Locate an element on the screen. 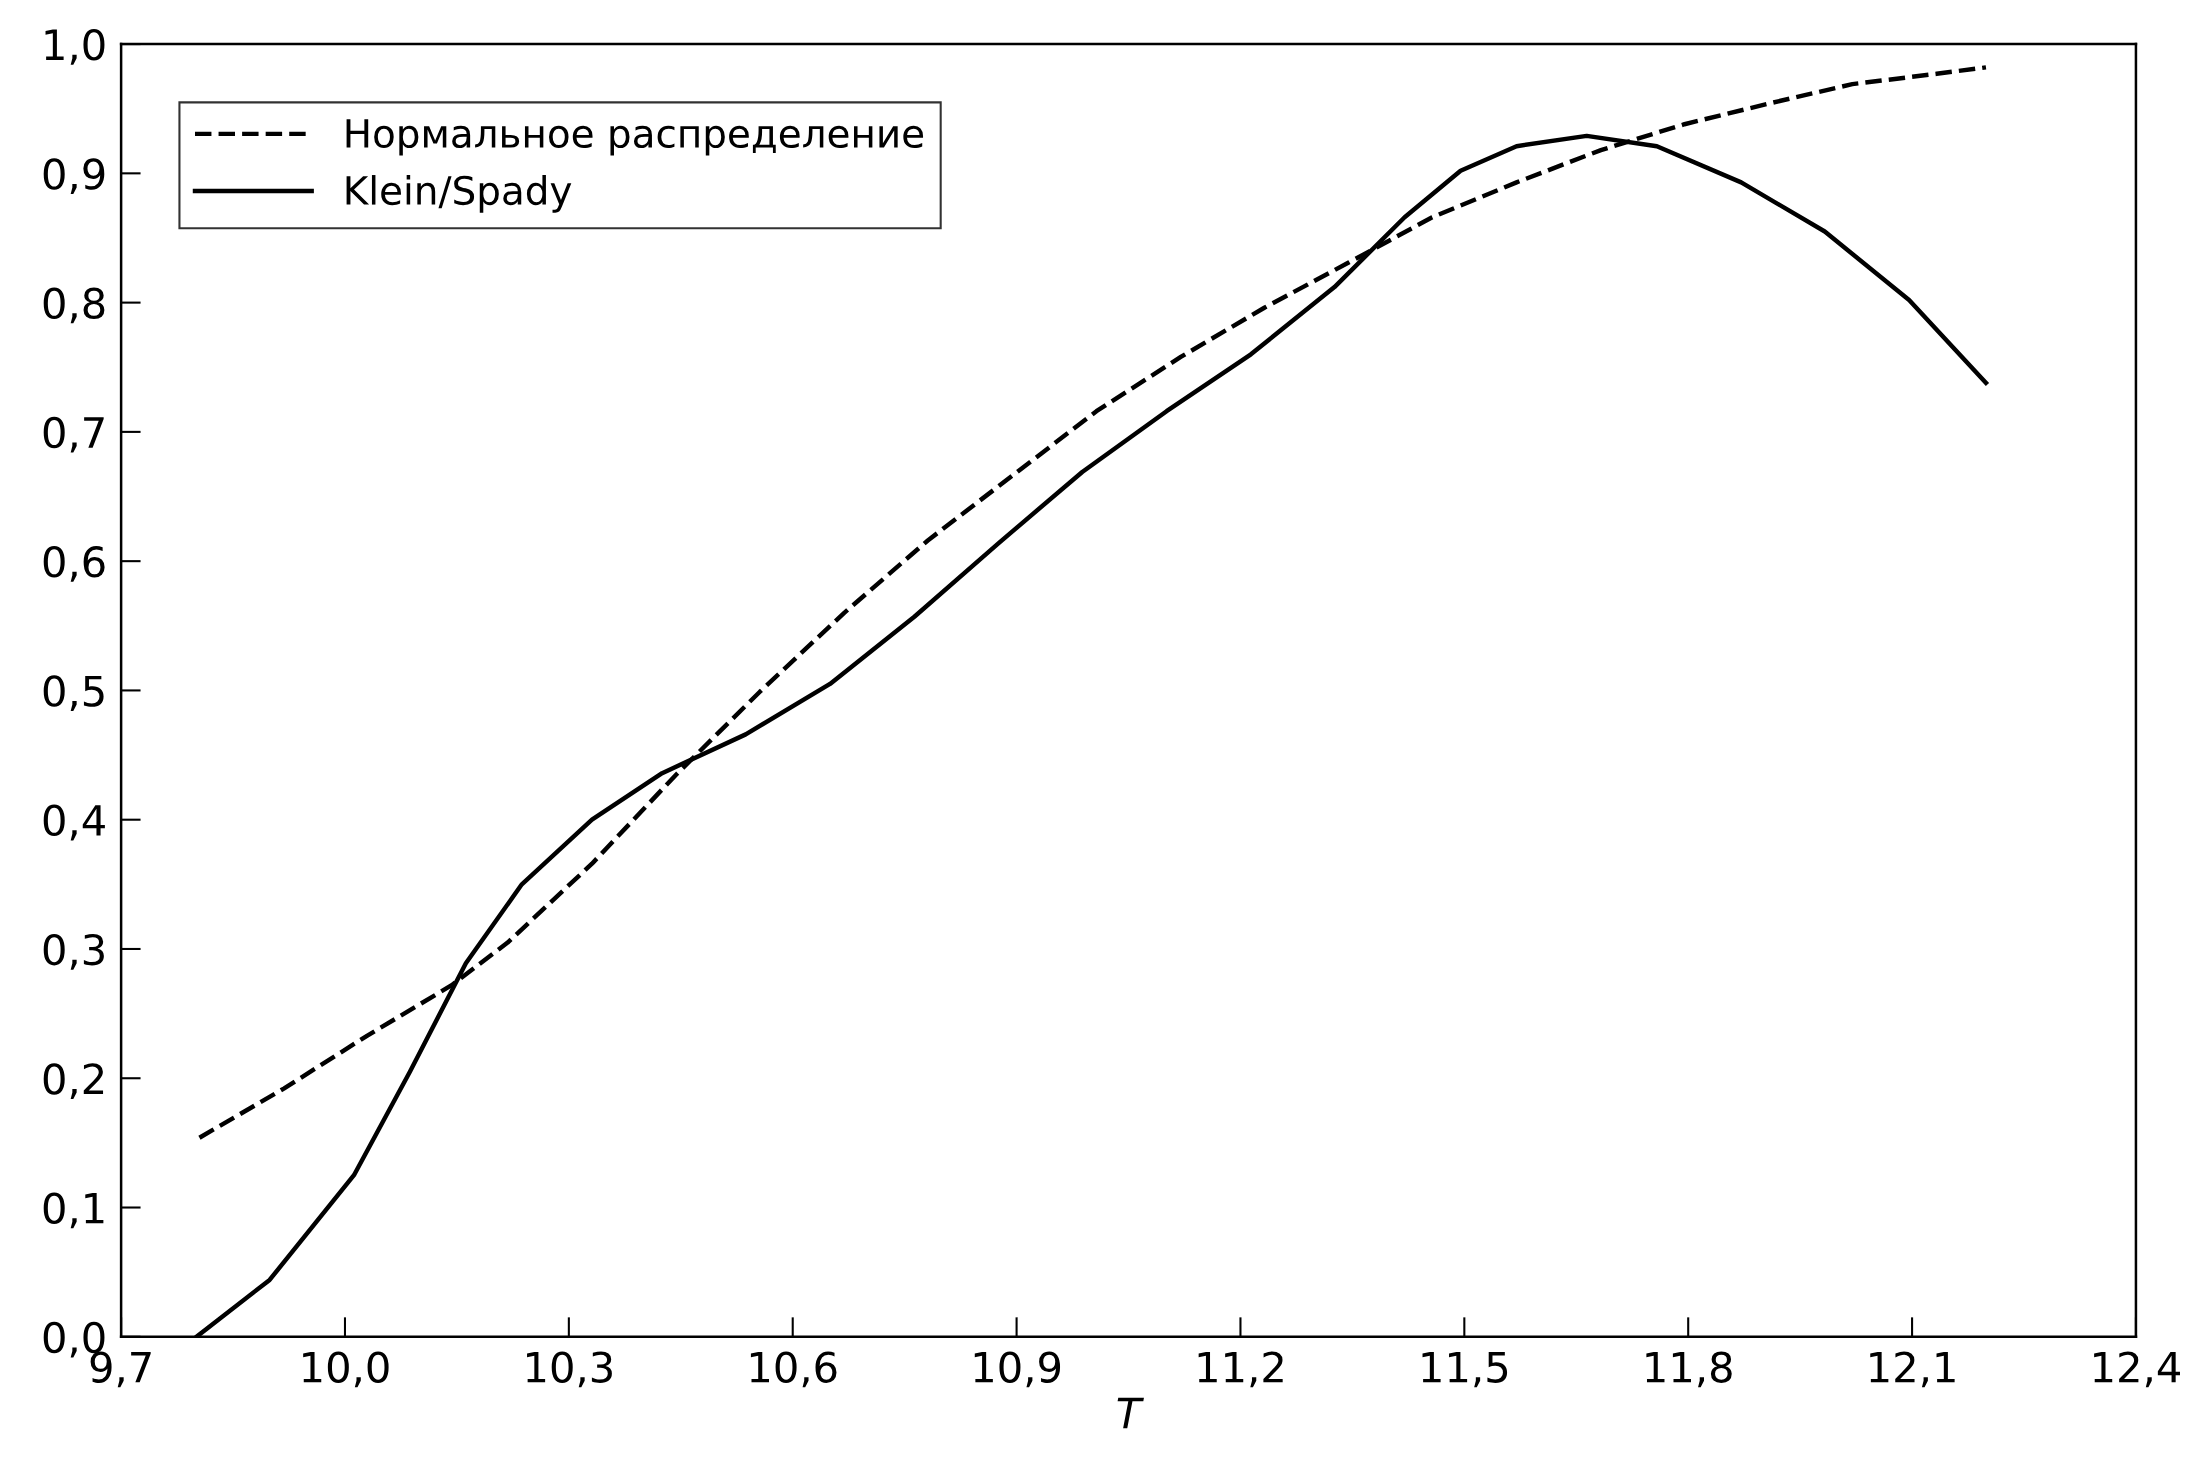 The width and height of the screenshot is (2202, 1469). y-tick-label: 0,9 is located at coordinates (74, 176).